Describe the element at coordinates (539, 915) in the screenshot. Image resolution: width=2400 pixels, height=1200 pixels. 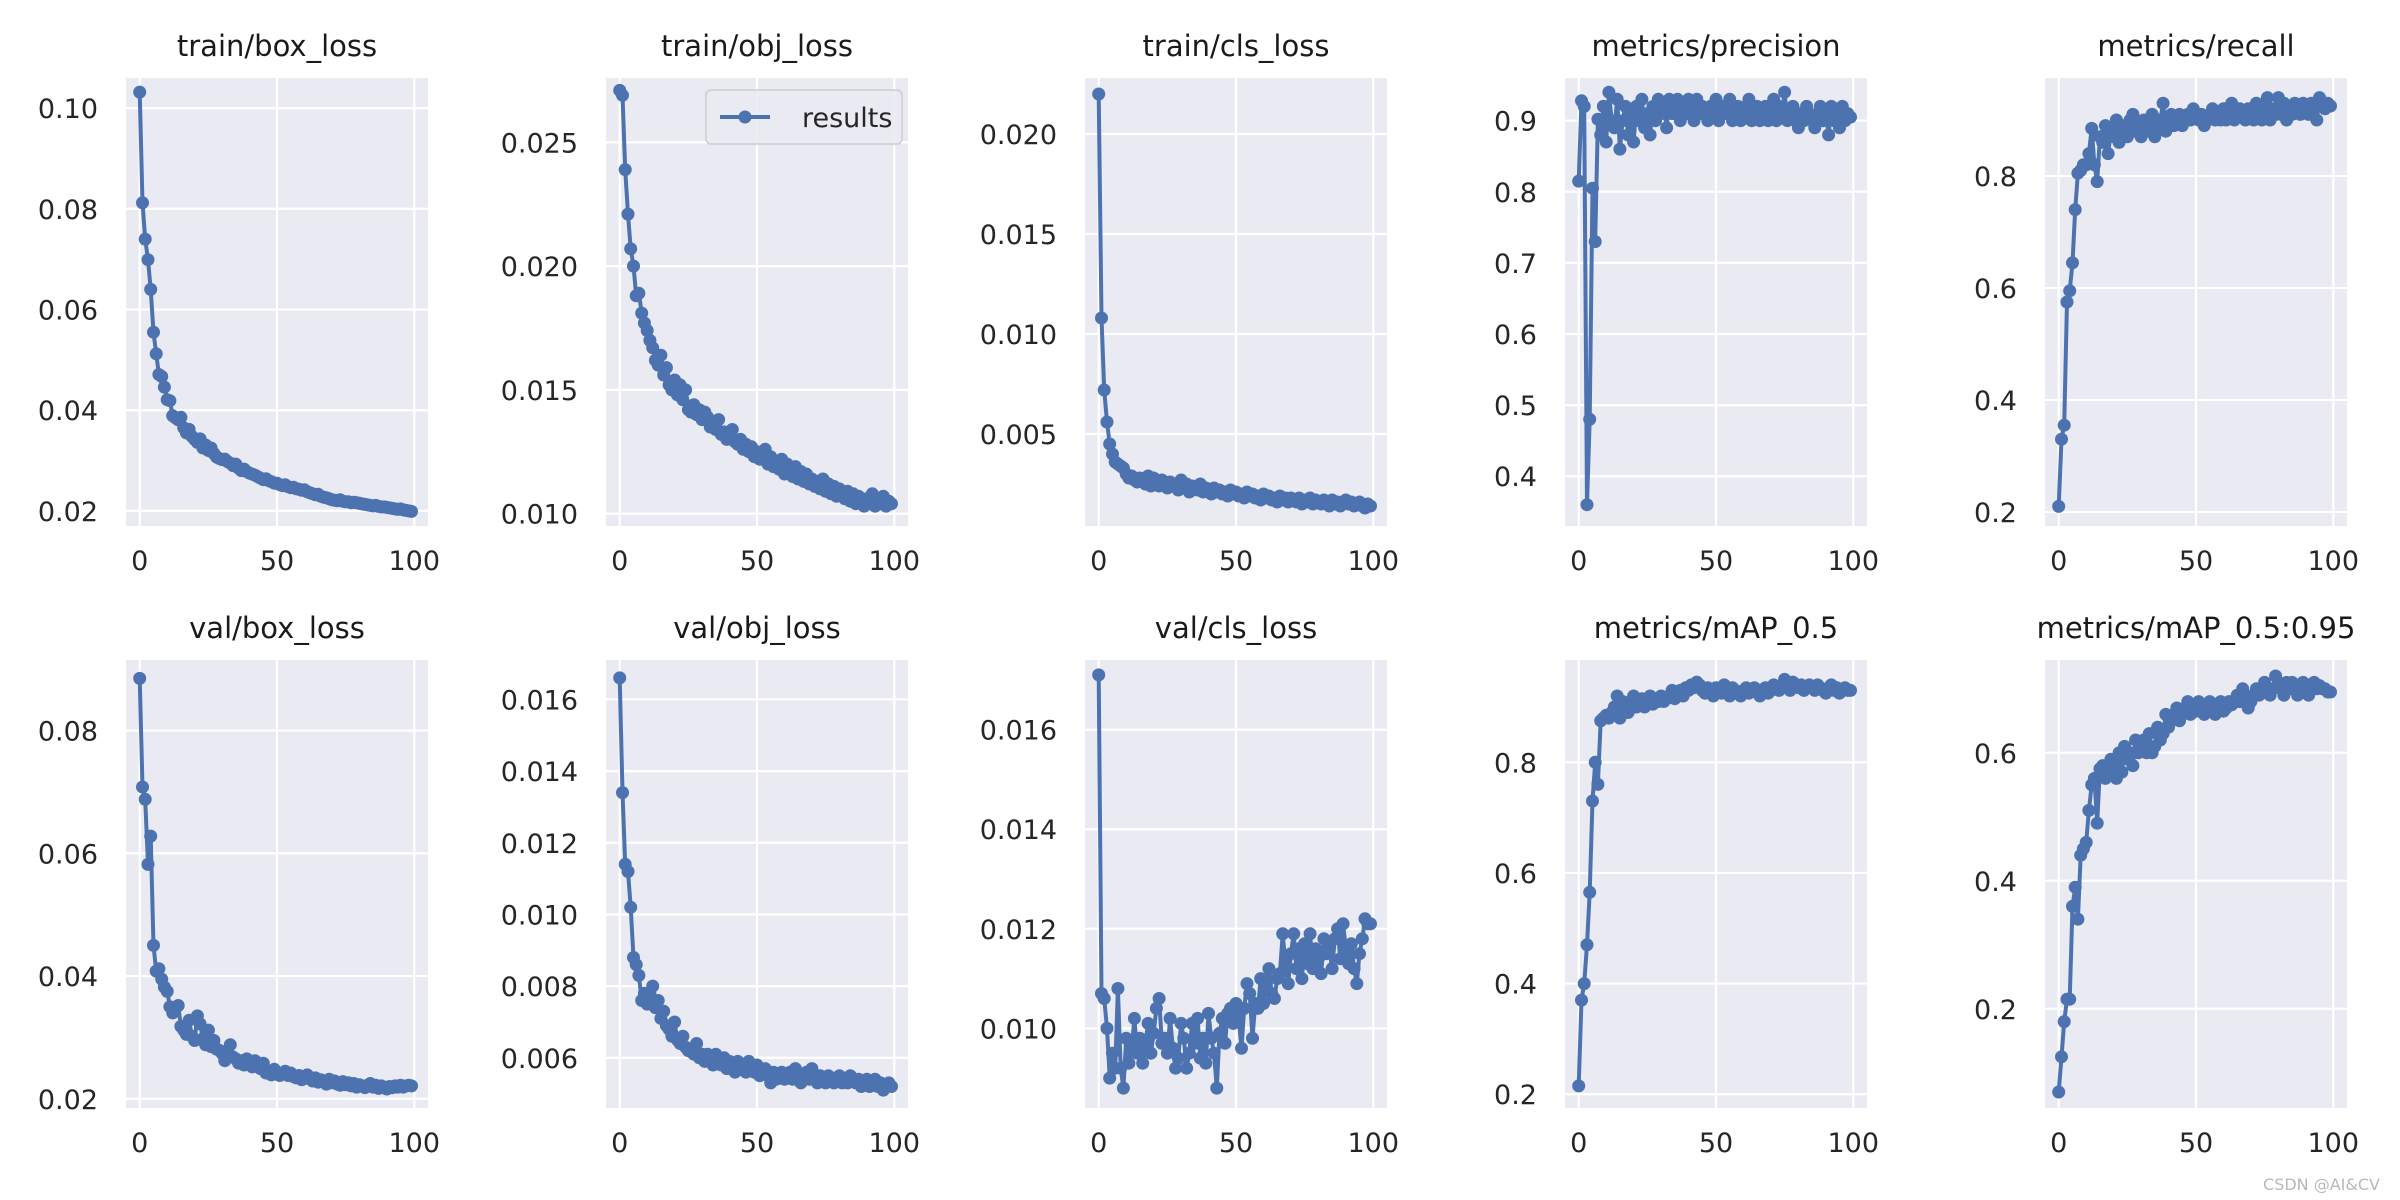
I see `y-tick-label: 0.010` at that location.